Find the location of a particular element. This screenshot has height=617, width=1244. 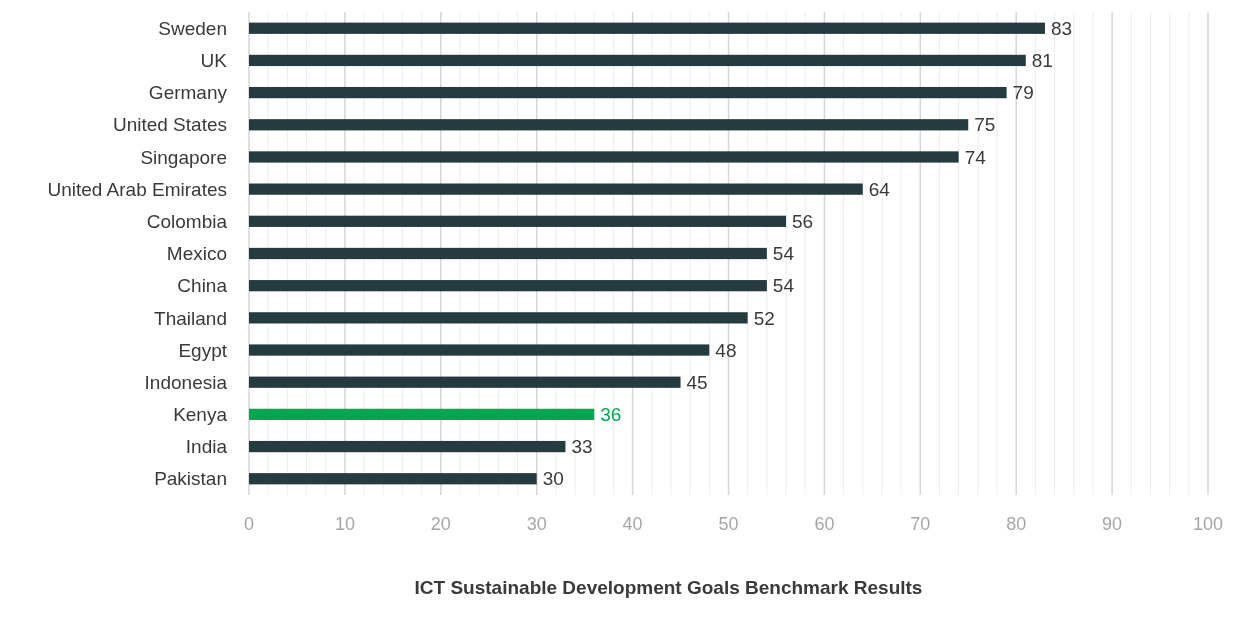

x-tick-label: 40 is located at coordinates (632, 524).